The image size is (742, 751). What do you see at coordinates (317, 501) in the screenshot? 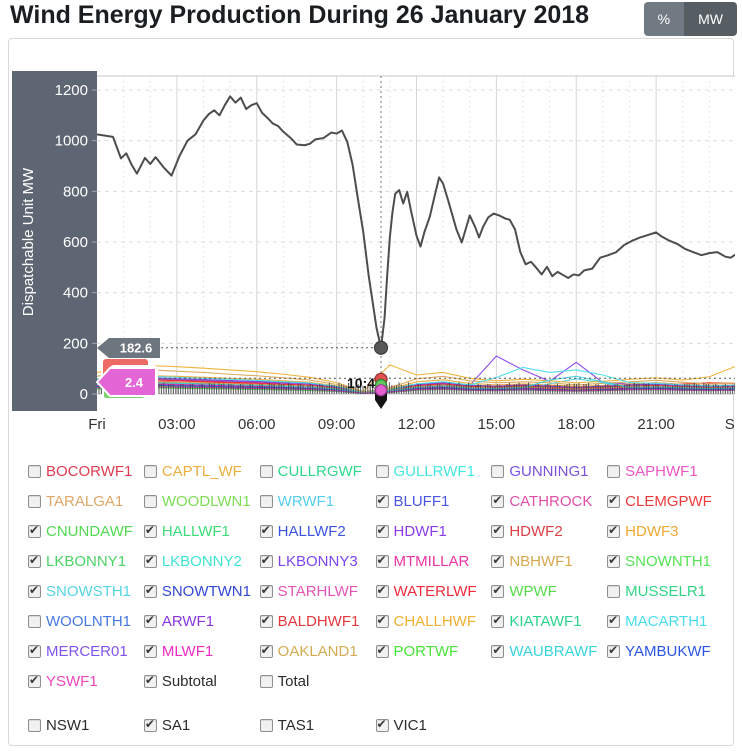
I see `legend-item-wrwf1: WRWF1` at bounding box center [317, 501].